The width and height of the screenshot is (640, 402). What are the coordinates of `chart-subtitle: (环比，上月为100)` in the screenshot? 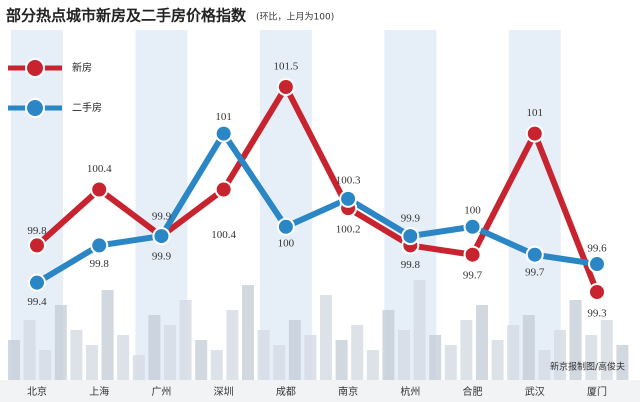 It's located at (295, 17).